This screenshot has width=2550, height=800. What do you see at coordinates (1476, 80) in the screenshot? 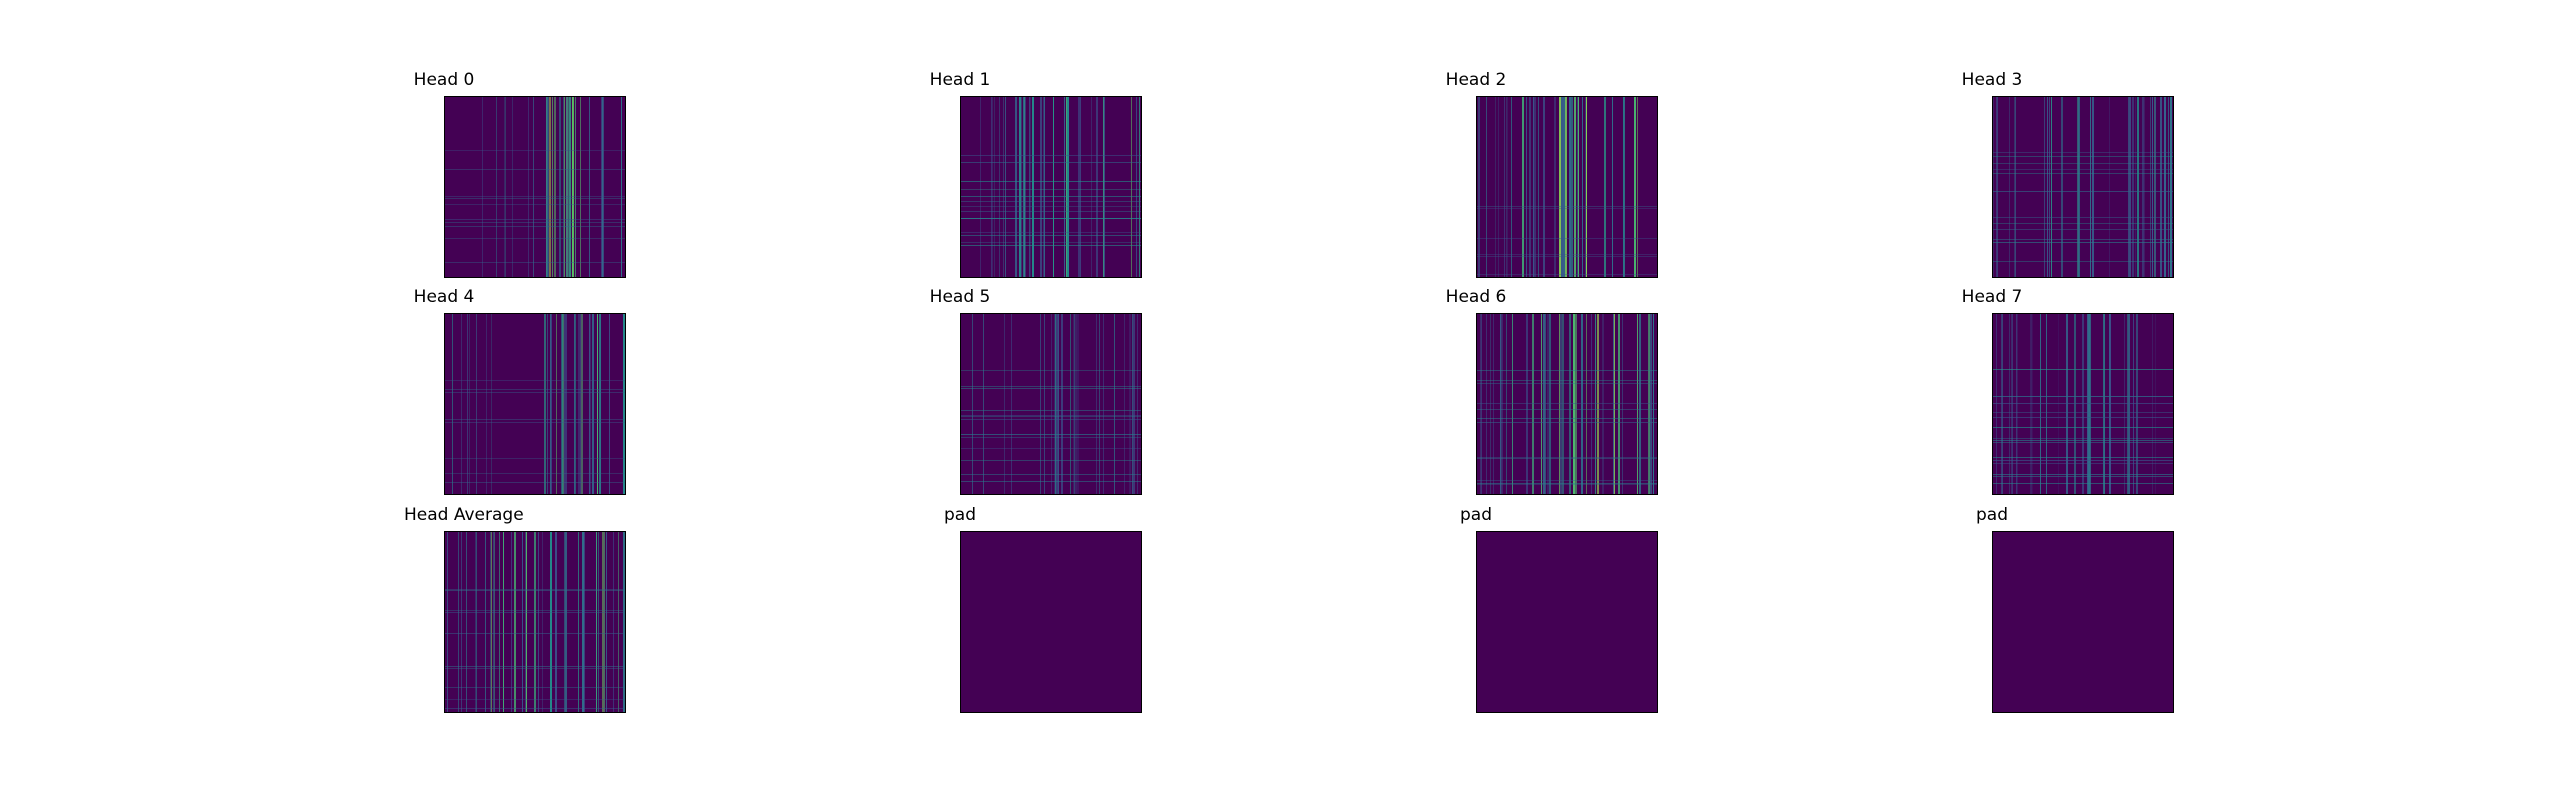
I see `panel-title: Head 2` at bounding box center [1476, 80].